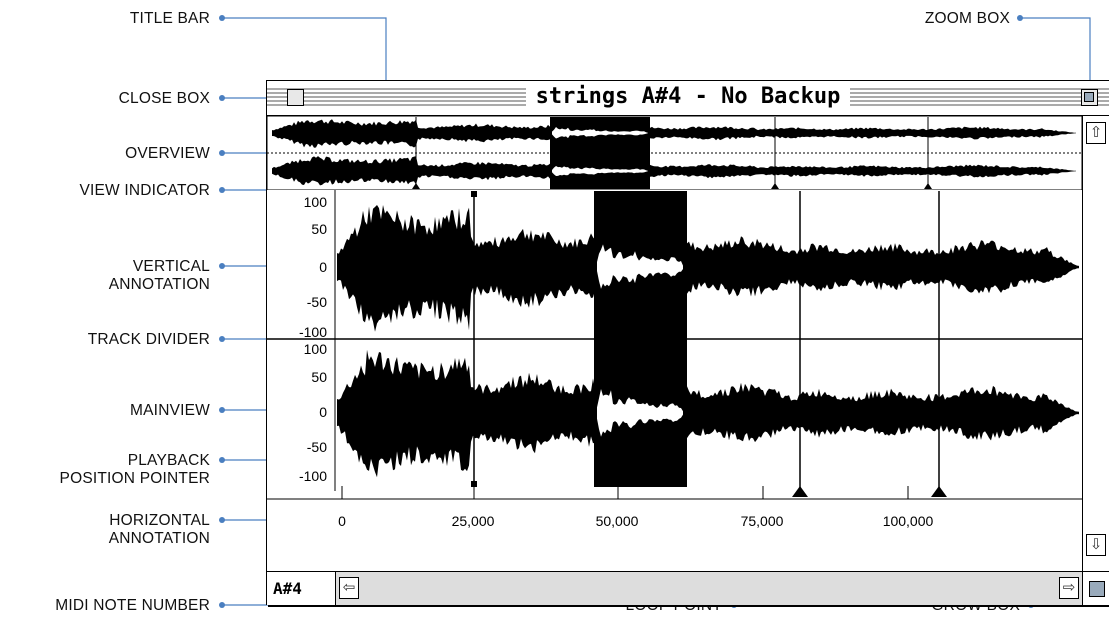  Describe the element at coordinates (134, 469) in the screenshot. I see `callout-playback-position-pointer: PLAYBACK POSITION POINTER` at that location.